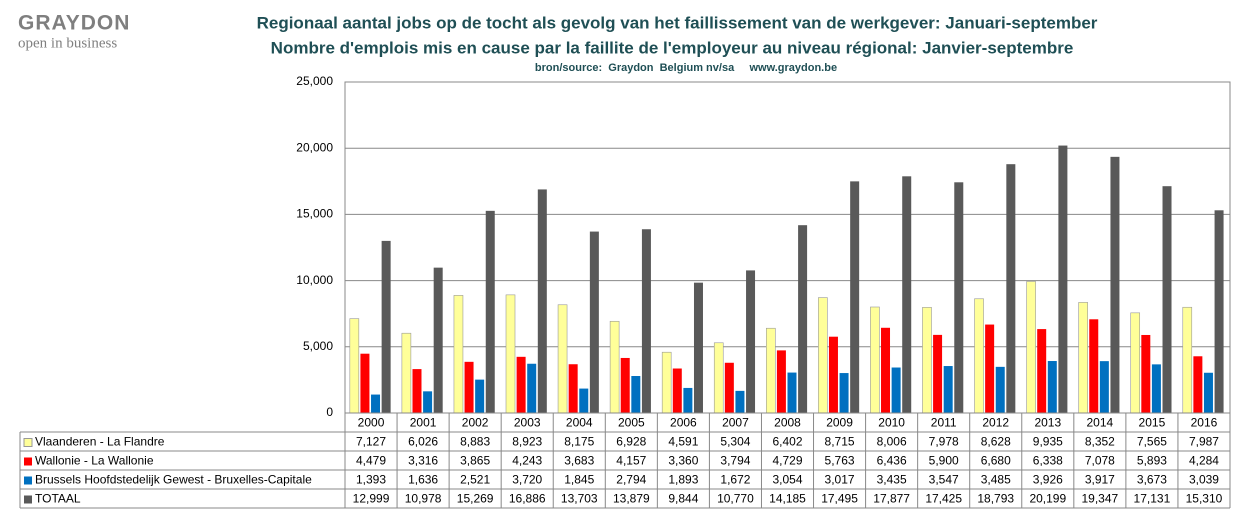 The image size is (1235, 522). What do you see at coordinates (423, 442) in the screenshot?
I see `table-cell: 6,026` at bounding box center [423, 442].